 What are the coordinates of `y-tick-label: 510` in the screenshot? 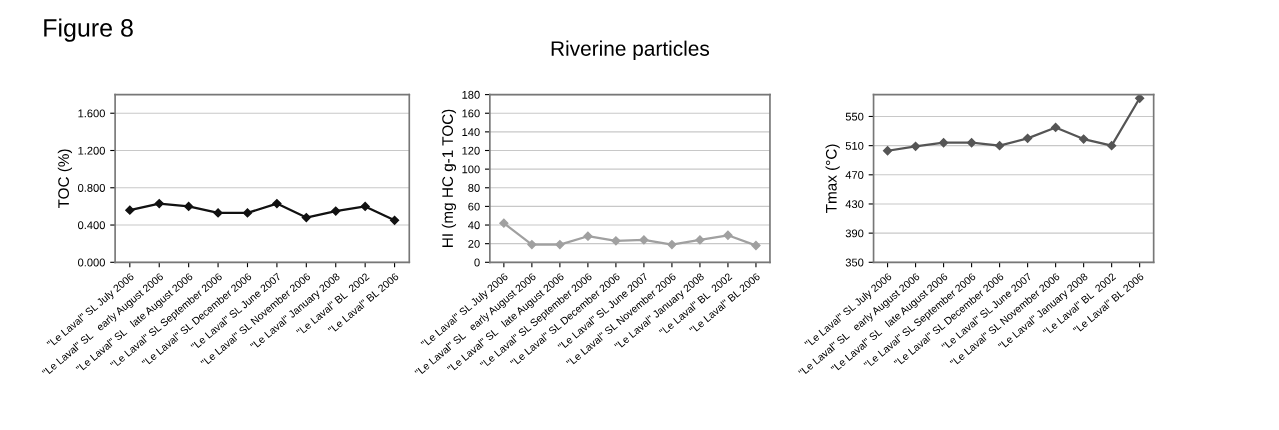 It's located at (854, 145).